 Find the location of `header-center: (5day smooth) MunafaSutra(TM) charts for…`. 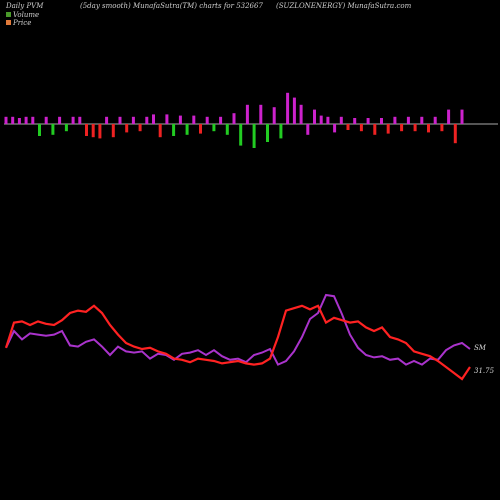

header-center: (5day smooth) MunafaSutra(TM) charts for… is located at coordinates (171, 6).